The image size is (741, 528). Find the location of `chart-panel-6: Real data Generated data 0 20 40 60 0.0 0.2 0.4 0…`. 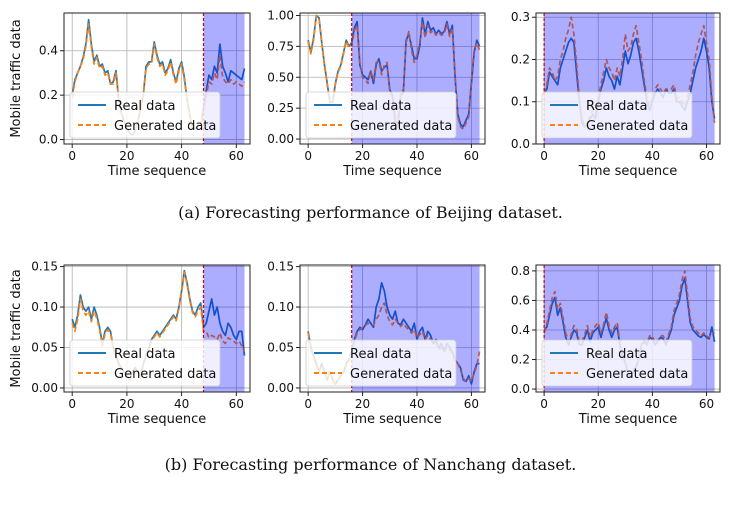

chart-panel-6: Real data Generated data 0 20 40 60 0.0 0.2 0.4 0… is located at coordinates (616, 345).